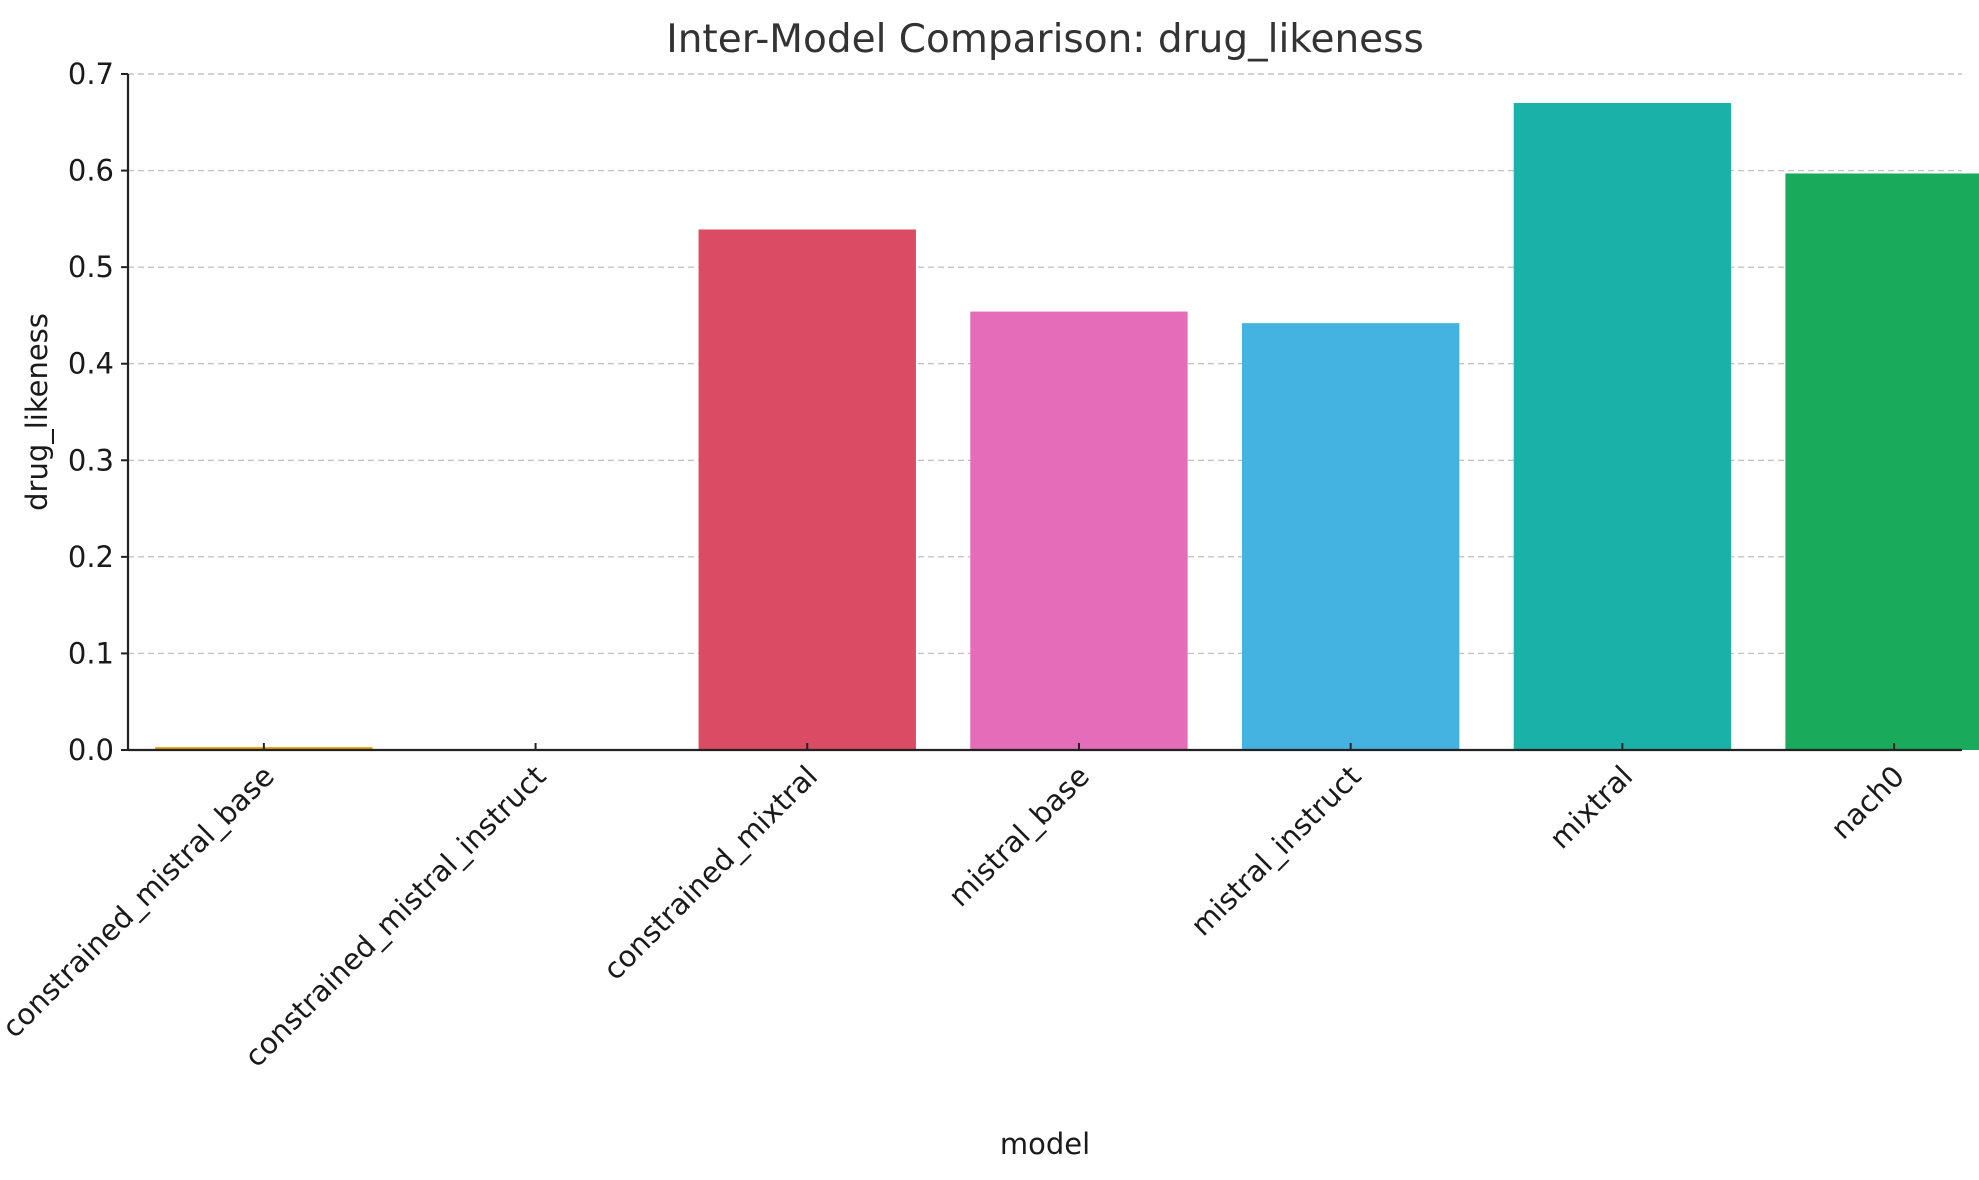 This screenshot has height=1180, width=1979. What do you see at coordinates (91, 557) in the screenshot?
I see `y-tick-label: 0.2` at bounding box center [91, 557].